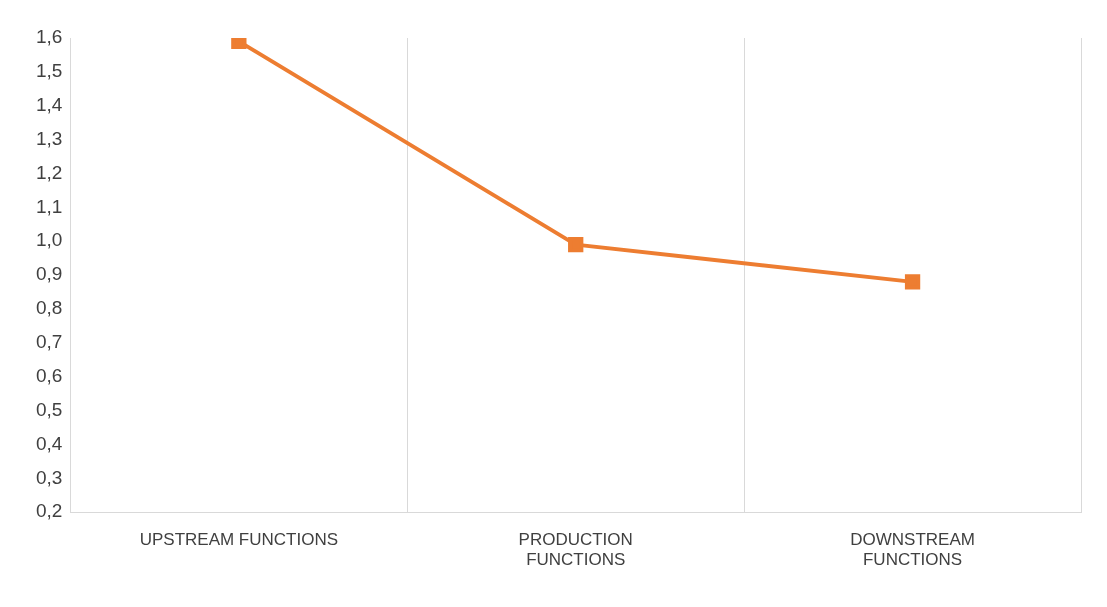  What do you see at coordinates (49, 104) in the screenshot?
I see `y-tick-label: 1,4` at bounding box center [49, 104].